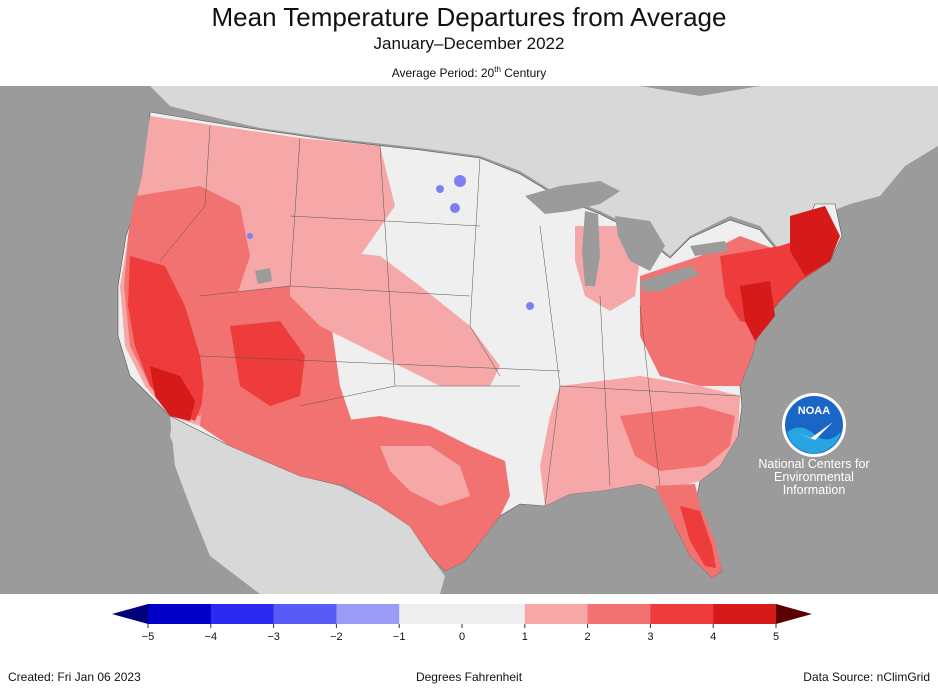 The height and width of the screenshot is (688, 938). Describe the element at coordinates (814, 490) in the screenshot. I see `org-name-line-3: Information` at that location.